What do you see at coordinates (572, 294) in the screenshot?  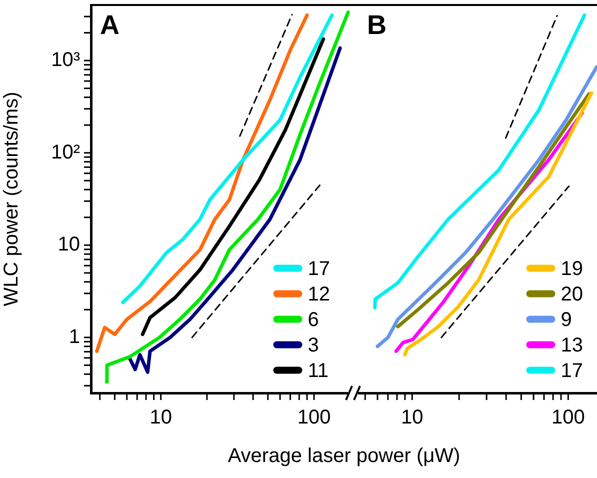 I see `legend-label: 20` at bounding box center [572, 294].